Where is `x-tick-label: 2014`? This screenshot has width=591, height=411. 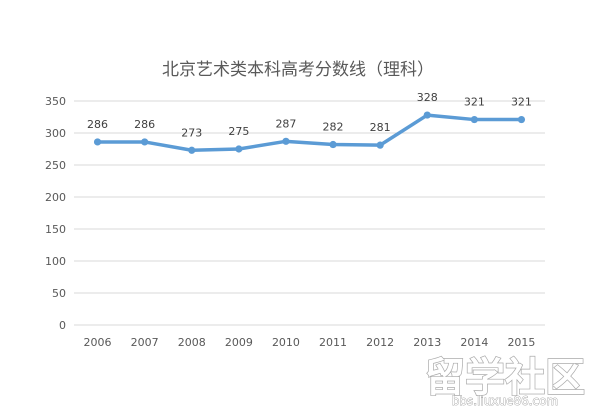 x-tick-label: 2014 is located at coordinates (474, 342).